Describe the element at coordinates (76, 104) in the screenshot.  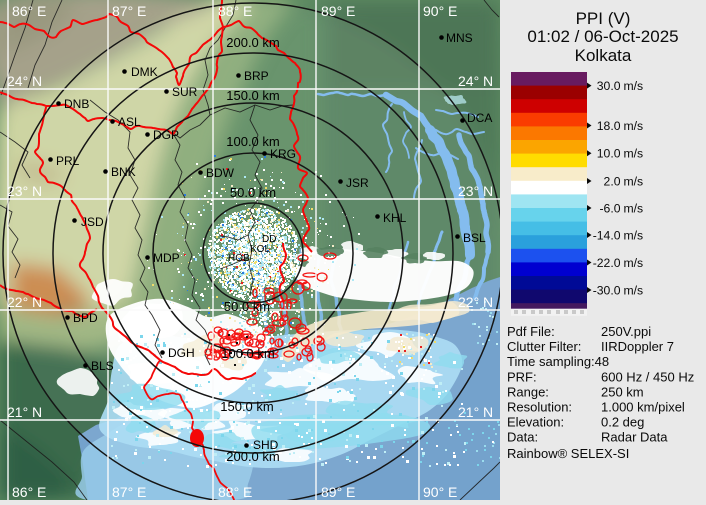
I see `svg-text: DNB` at that location.